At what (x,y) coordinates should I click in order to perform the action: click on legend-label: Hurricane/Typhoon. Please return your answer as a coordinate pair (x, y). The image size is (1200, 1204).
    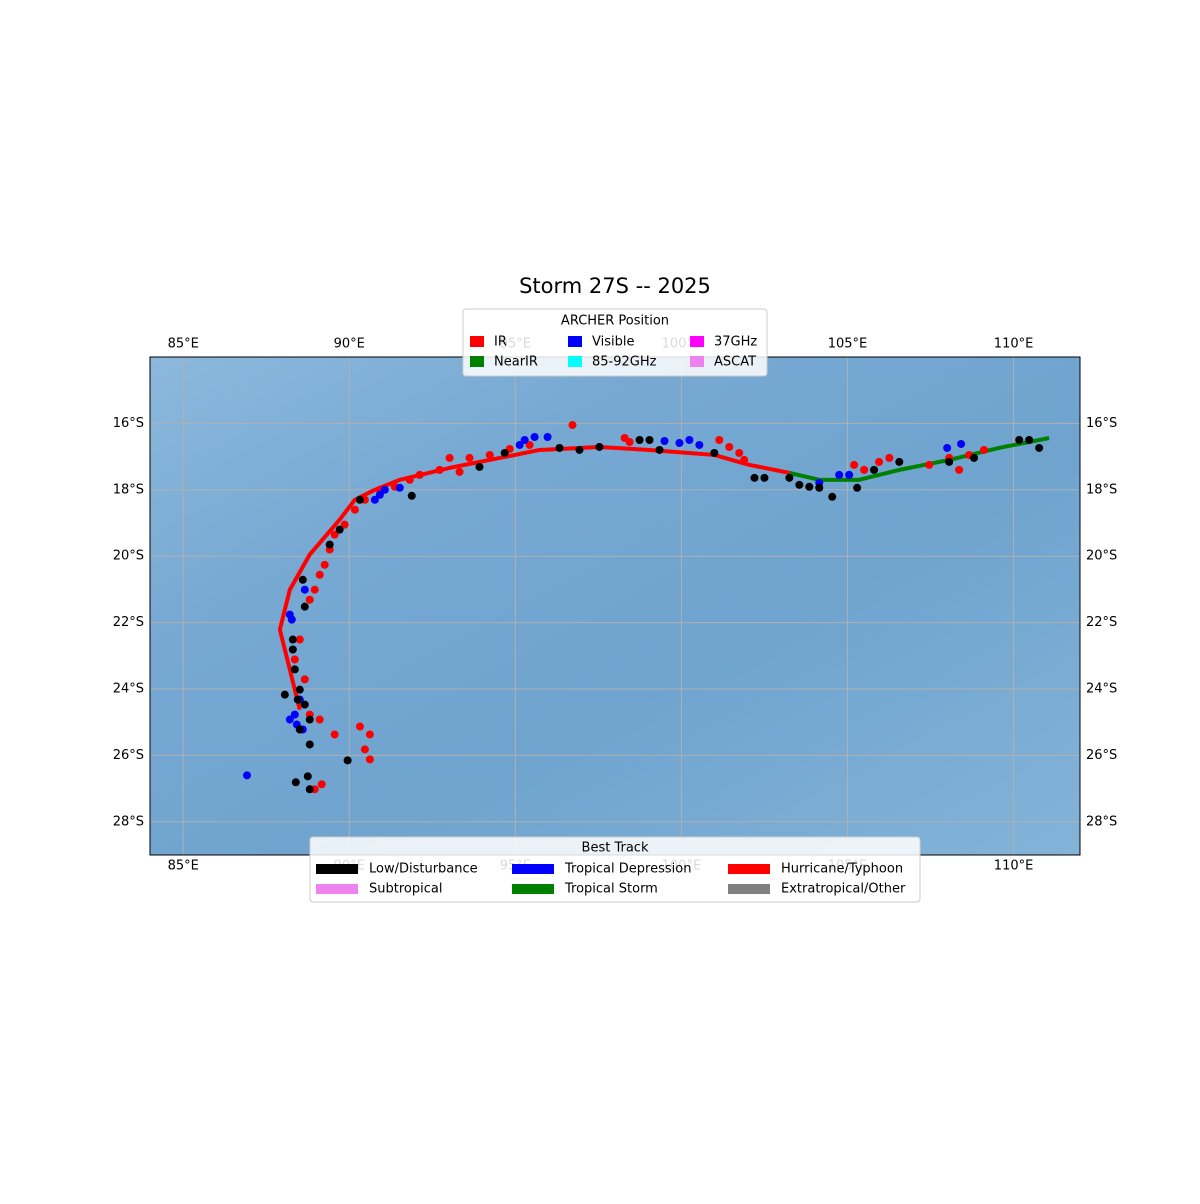
    Looking at the image, I should click on (842, 869).